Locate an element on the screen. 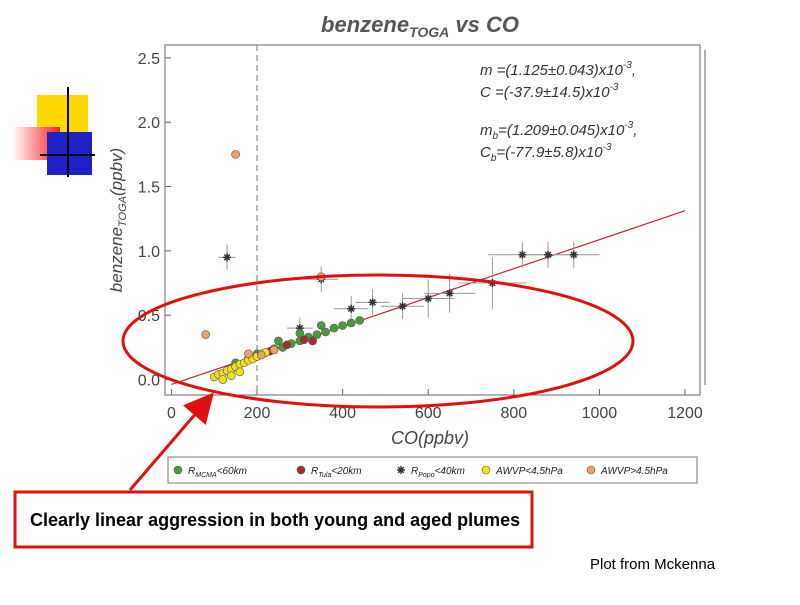 Image resolution: width=800 pixels, height=605 pixels. title-sub: TOGA is located at coordinates (429, 32).